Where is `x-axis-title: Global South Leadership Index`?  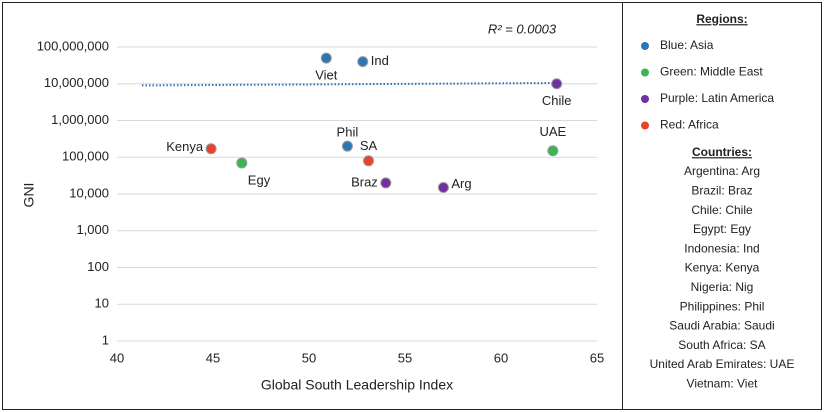 x-axis-title: Global South Leadership Index is located at coordinates (357, 385).